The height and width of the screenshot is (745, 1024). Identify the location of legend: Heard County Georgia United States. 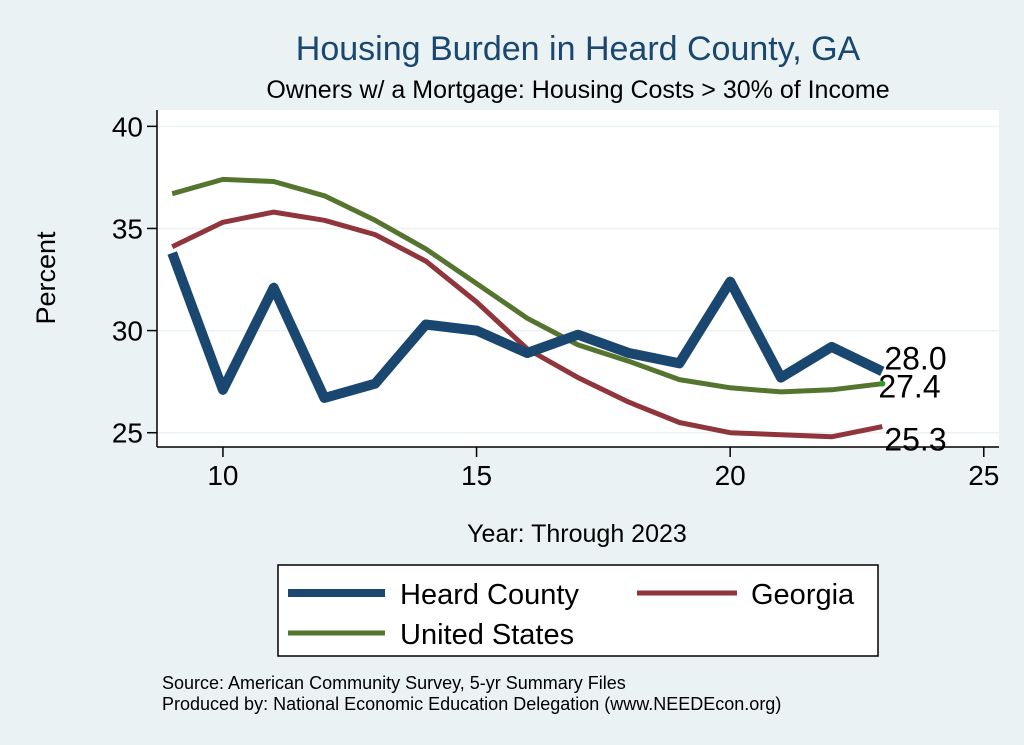
(578, 610).